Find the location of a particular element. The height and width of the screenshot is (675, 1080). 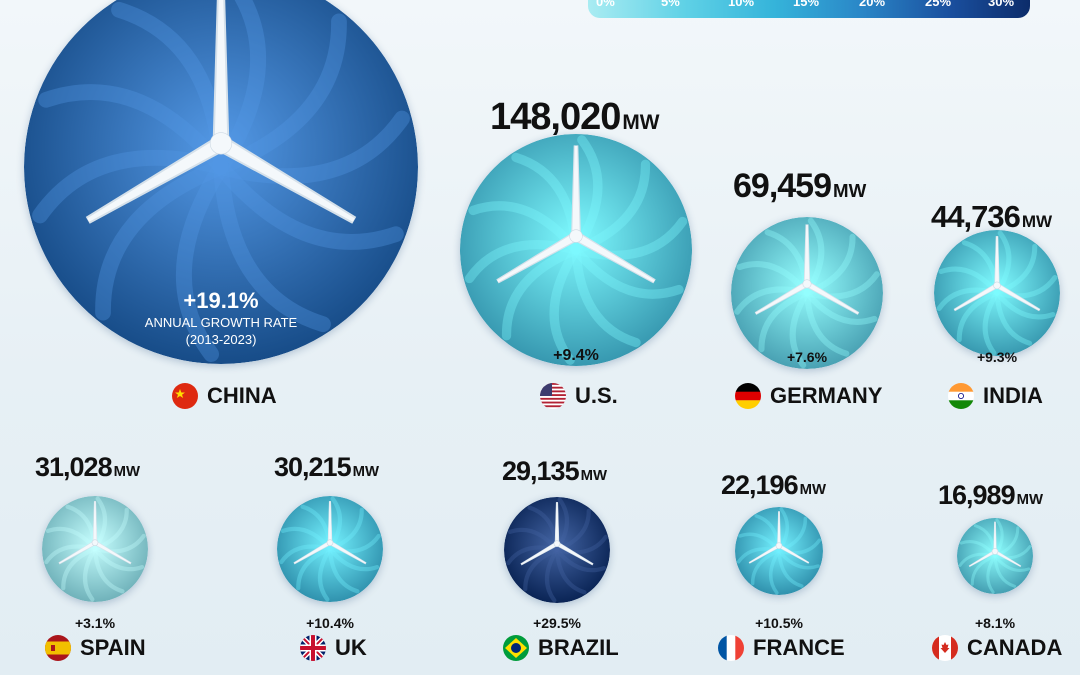

capacity-label: 31,028 MW is located at coordinates (87, 467).